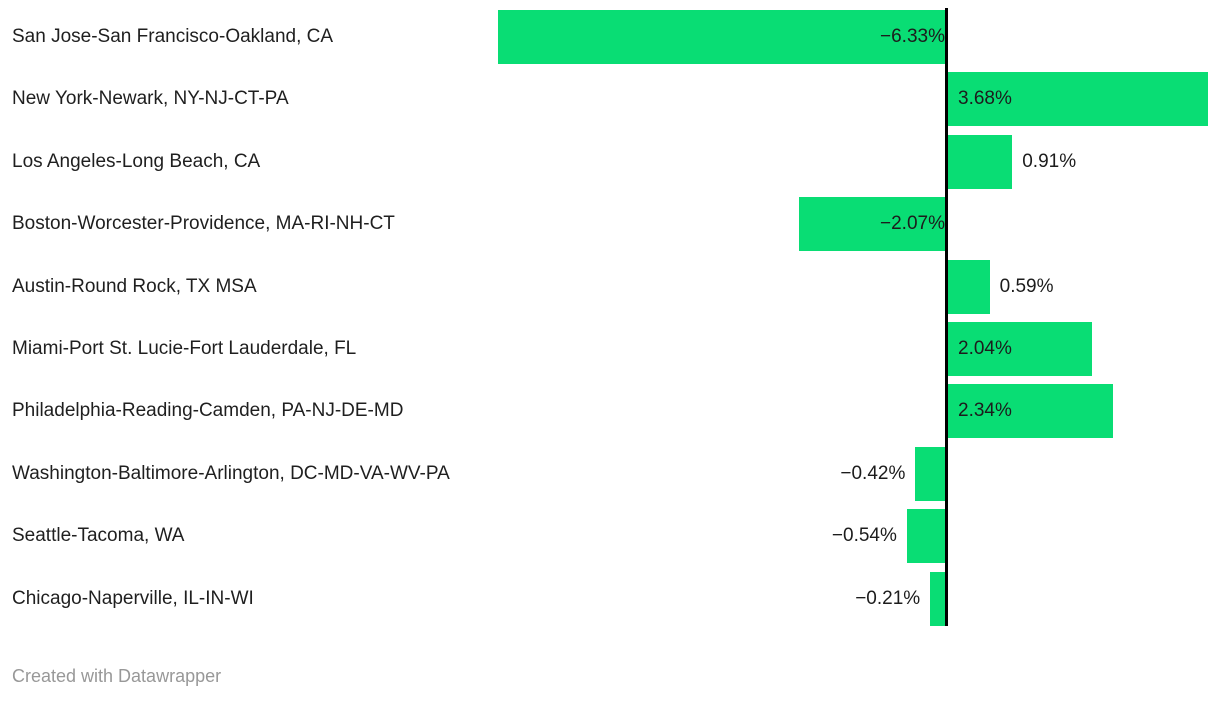 This screenshot has height=702, width=1220. I want to click on category-label: San Jose-San Francisco-Oakland, CA, so click(173, 37).